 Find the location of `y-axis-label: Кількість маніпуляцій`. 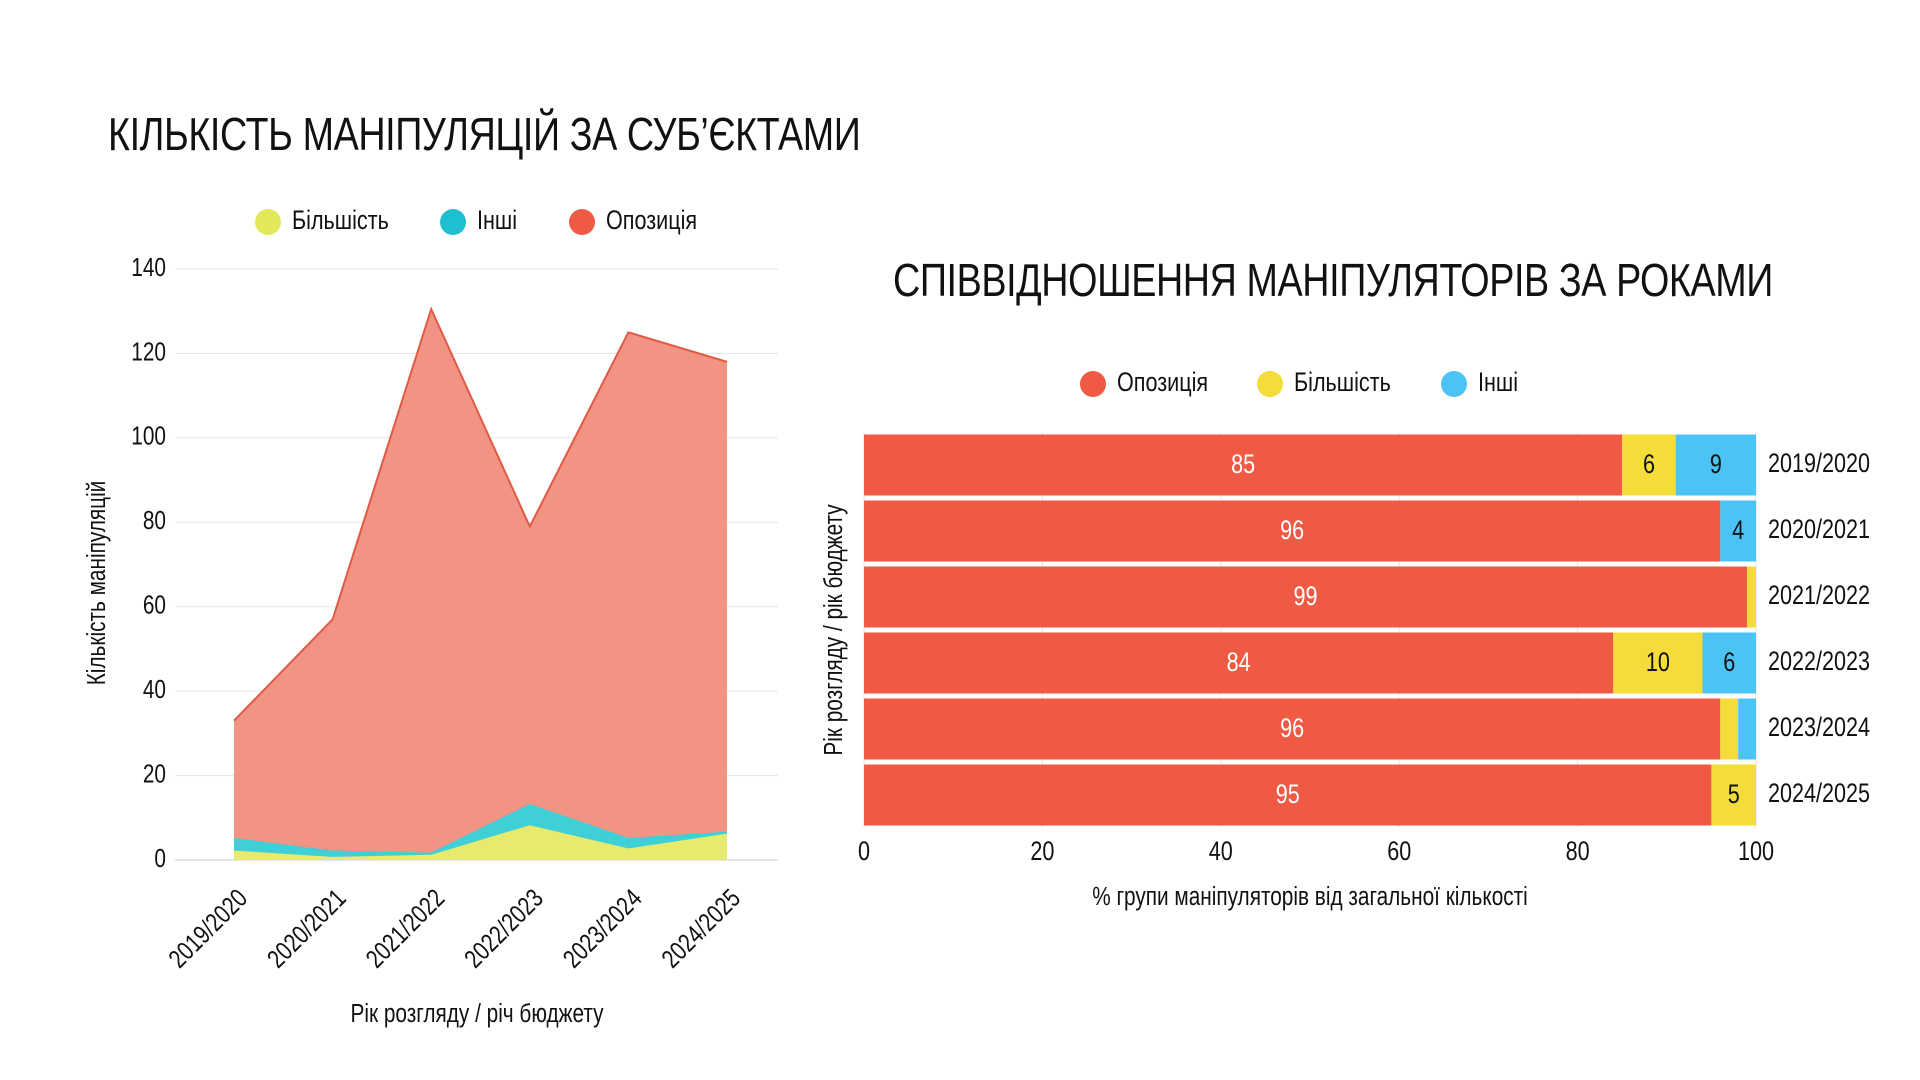

y-axis-label: Кількість маніпуляцій is located at coordinates (96, 583).